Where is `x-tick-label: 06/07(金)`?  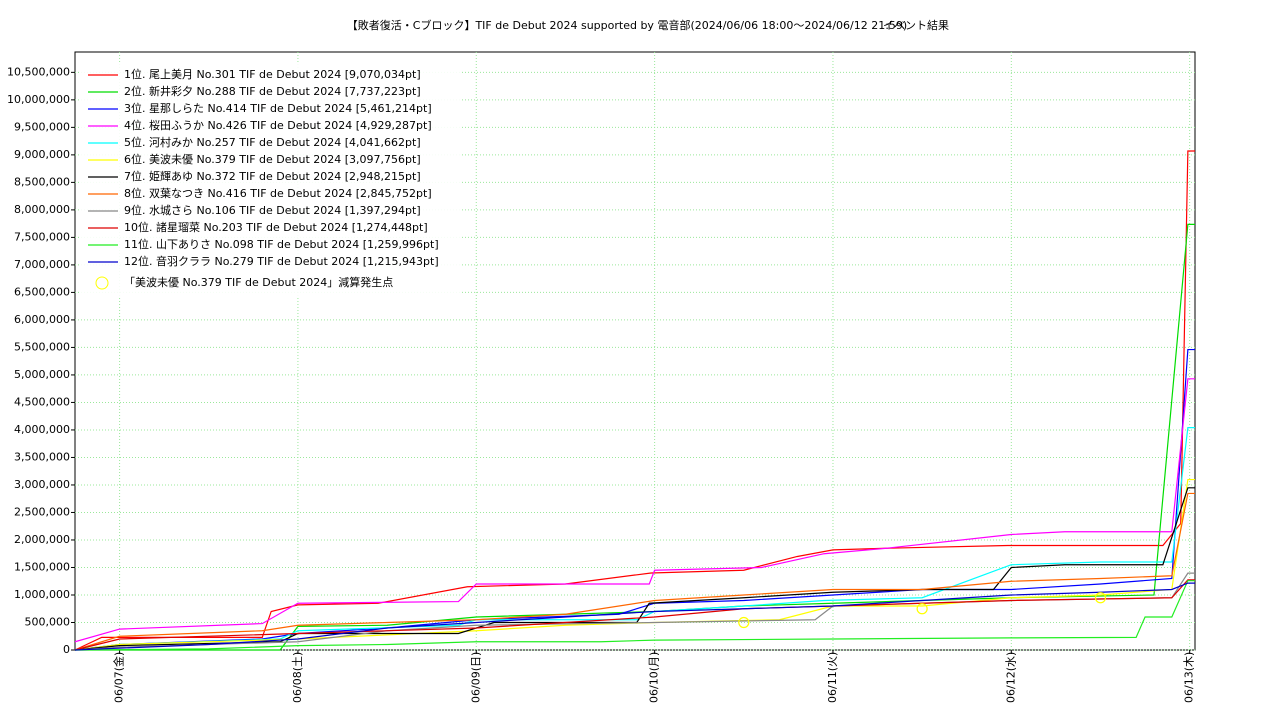 x-tick-label: 06/07(金) is located at coordinates (119, 677).